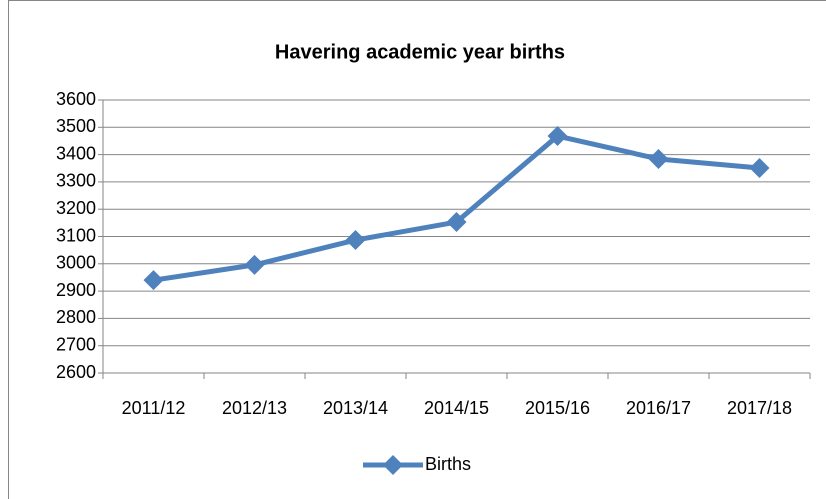 The height and width of the screenshot is (499, 826). Describe the element at coordinates (355, 408) in the screenshot. I see `x-tick-label: 2013/14` at that location.